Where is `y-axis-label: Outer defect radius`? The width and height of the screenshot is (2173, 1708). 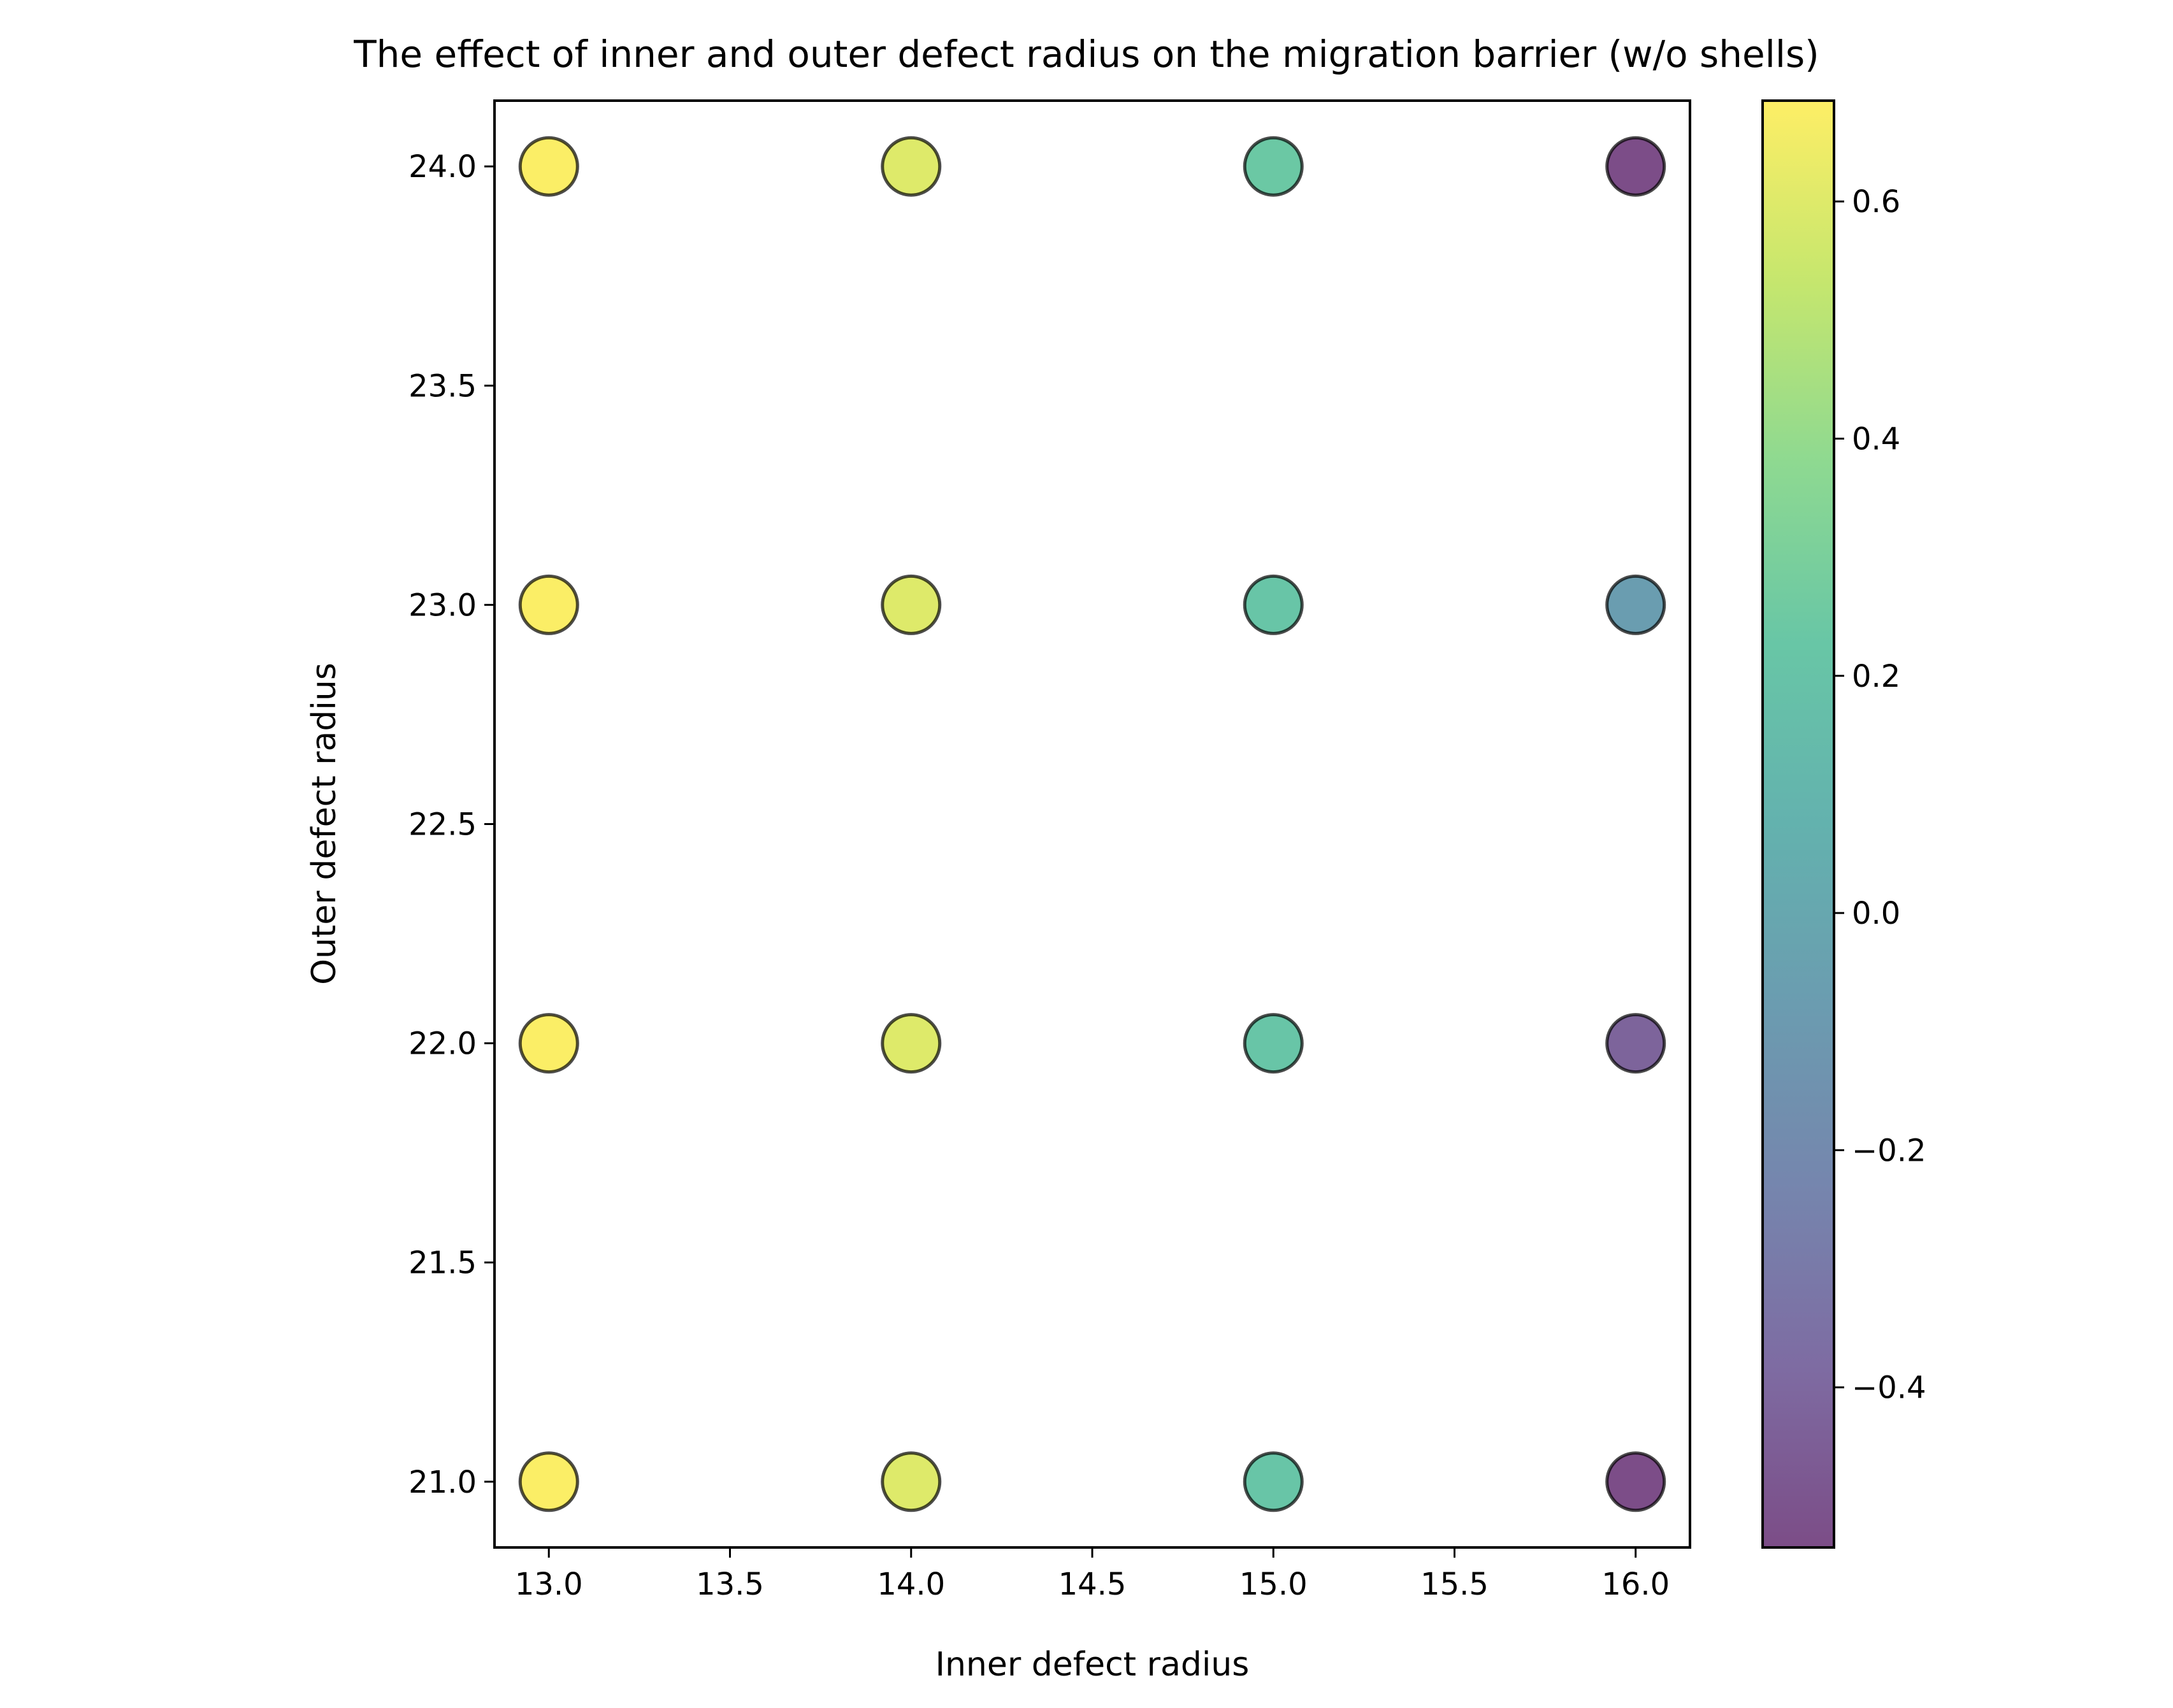 y-axis-label: Outer defect radius is located at coordinates (324, 824).